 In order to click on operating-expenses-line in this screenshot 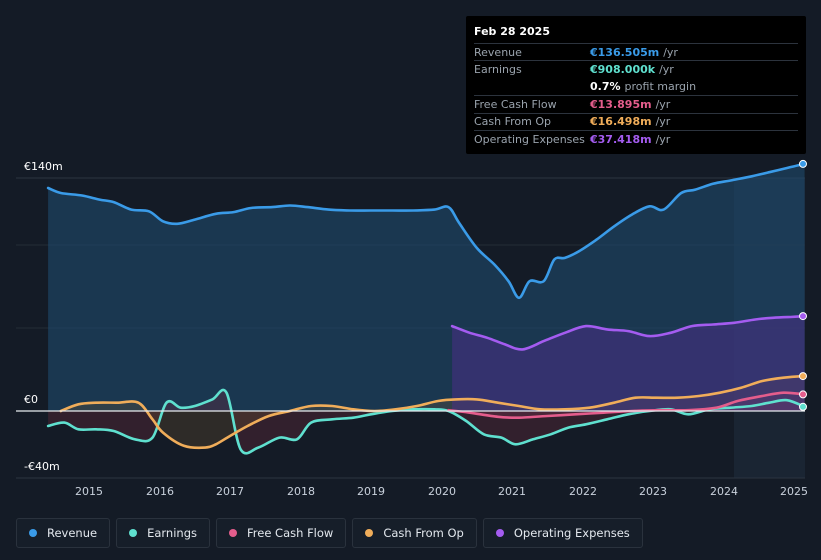, I will do `click(628, 332)`.